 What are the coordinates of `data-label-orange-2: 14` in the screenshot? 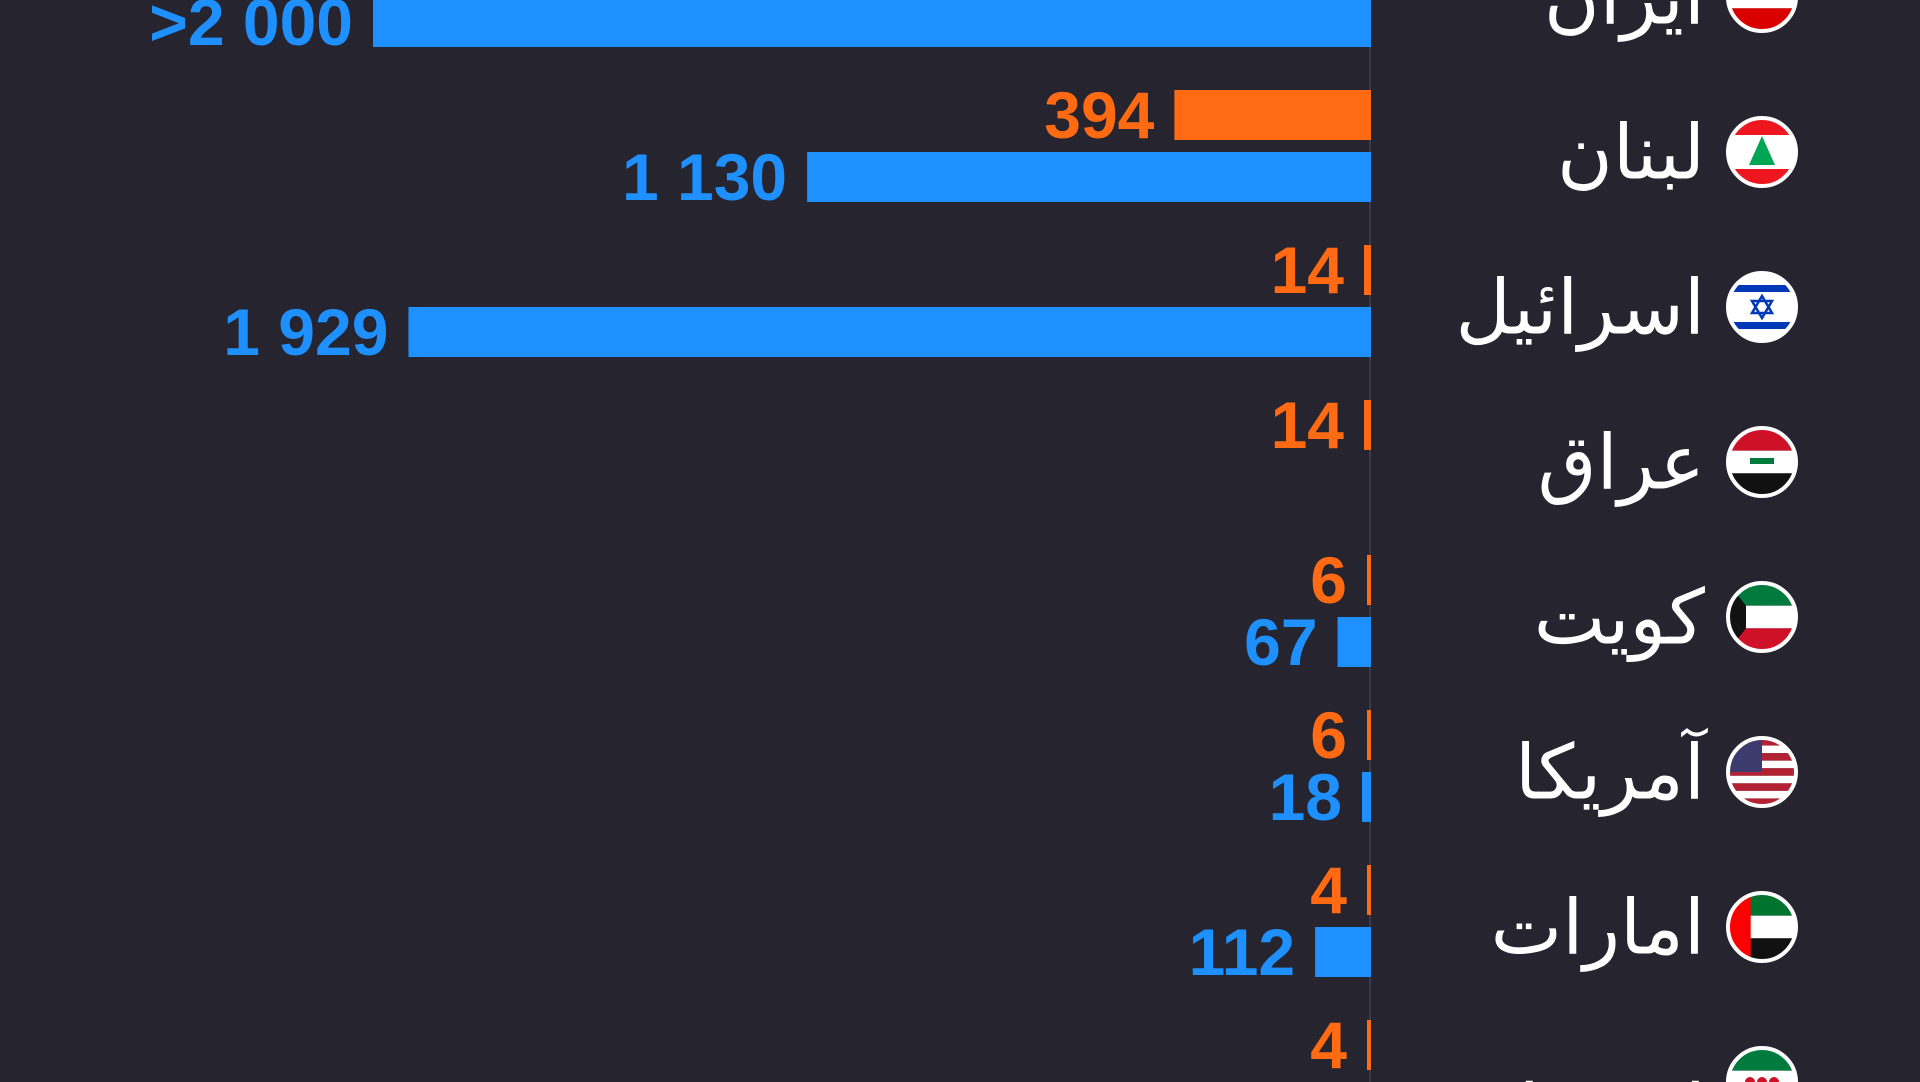 It's located at (1308, 270).